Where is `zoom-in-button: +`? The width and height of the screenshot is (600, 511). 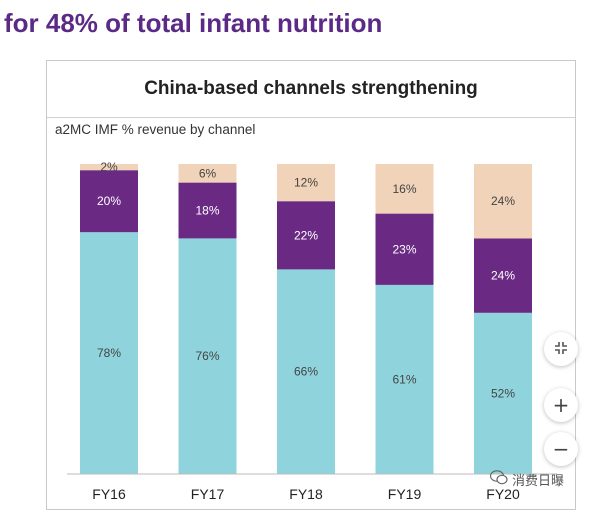
zoom-in-button: + is located at coordinates (561, 405).